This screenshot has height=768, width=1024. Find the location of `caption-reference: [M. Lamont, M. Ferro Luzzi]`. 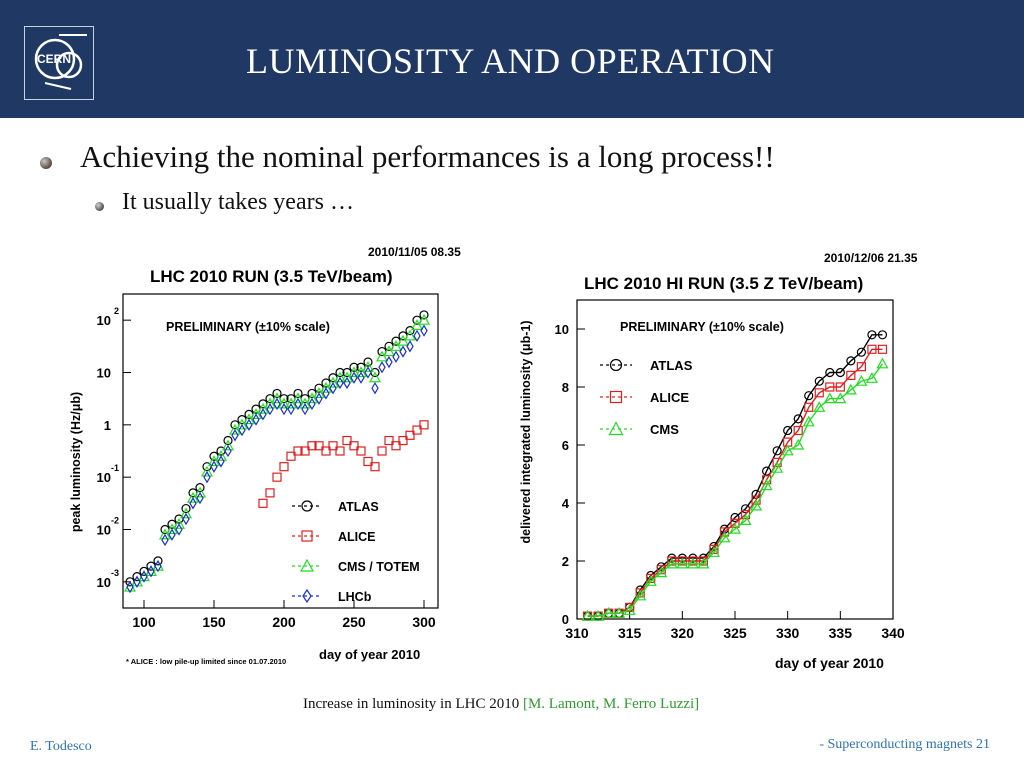

caption-reference: [M. Lamont, M. Ferro Luzzi] is located at coordinates (611, 704).